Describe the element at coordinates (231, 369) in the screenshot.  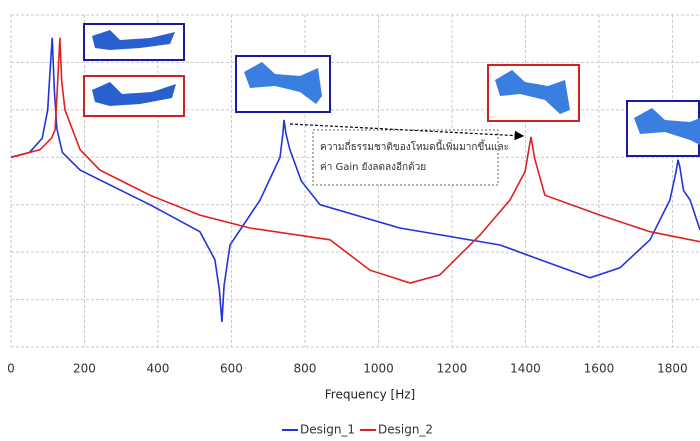
I see `x-tick-label: 600` at that location.